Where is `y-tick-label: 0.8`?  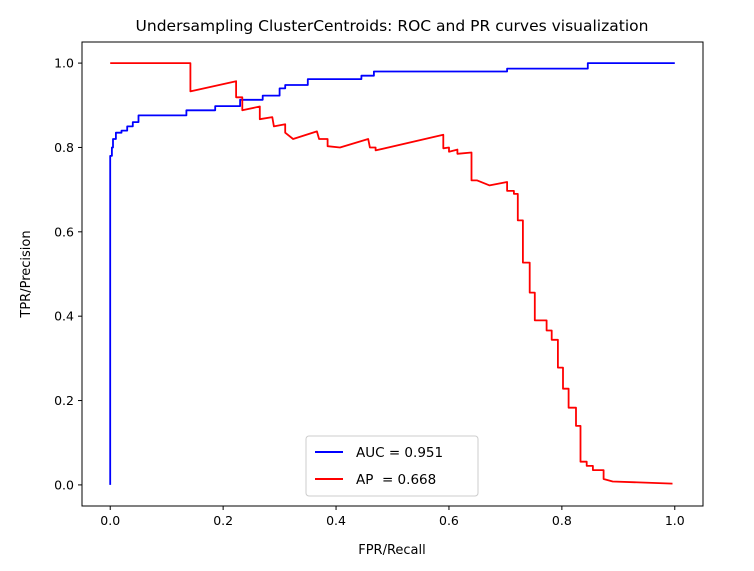
y-tick-label: 0.8 is located at coordinates (64, 147).